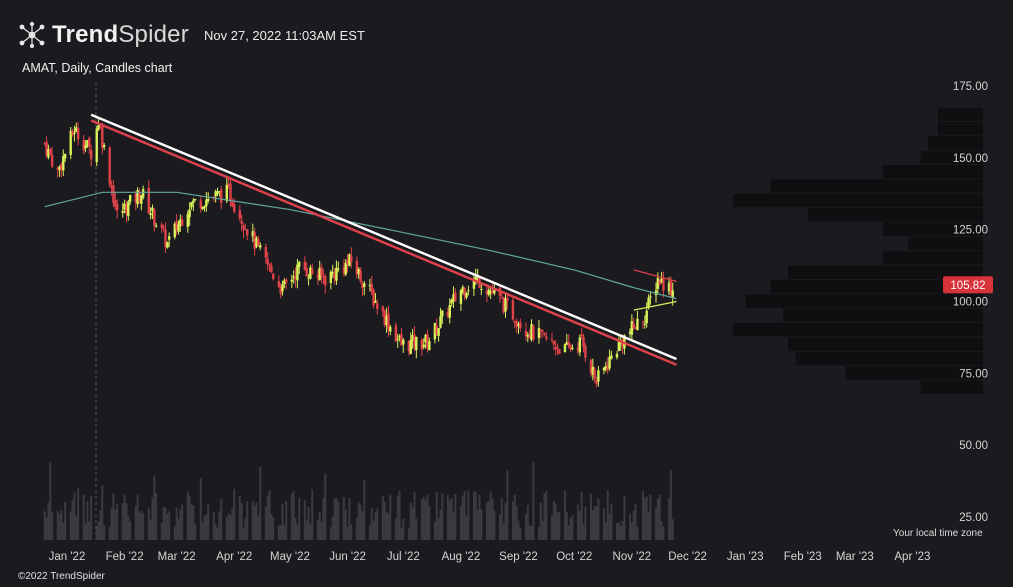 The width and height of the screenshot is (1013, 587). Describe the element at coordinates (284, 35) in the screenshot. I see `timestamp: Nov 27, 2022 11:03AM EST` at that location.